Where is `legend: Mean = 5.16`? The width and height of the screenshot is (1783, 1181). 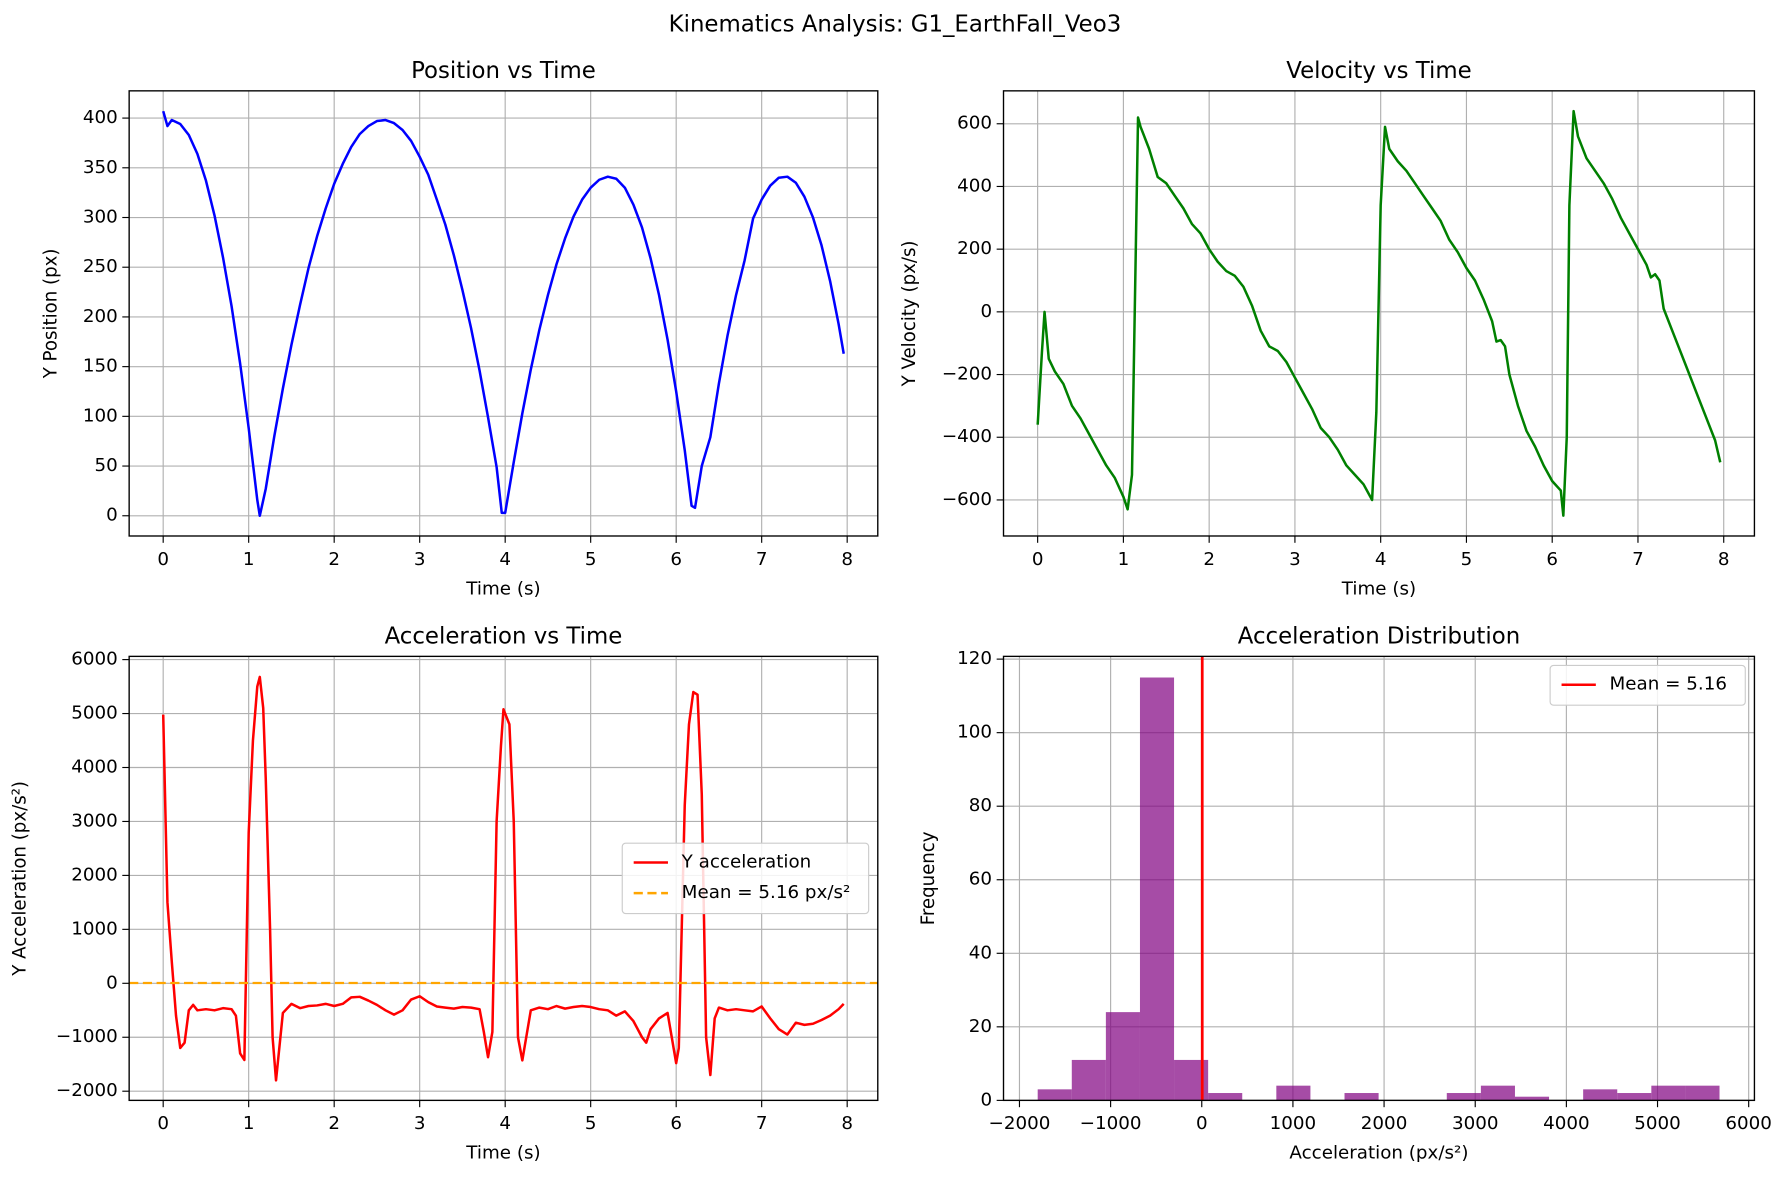 legend: Mean = 5.16 is located at coordinates (1647, 685).